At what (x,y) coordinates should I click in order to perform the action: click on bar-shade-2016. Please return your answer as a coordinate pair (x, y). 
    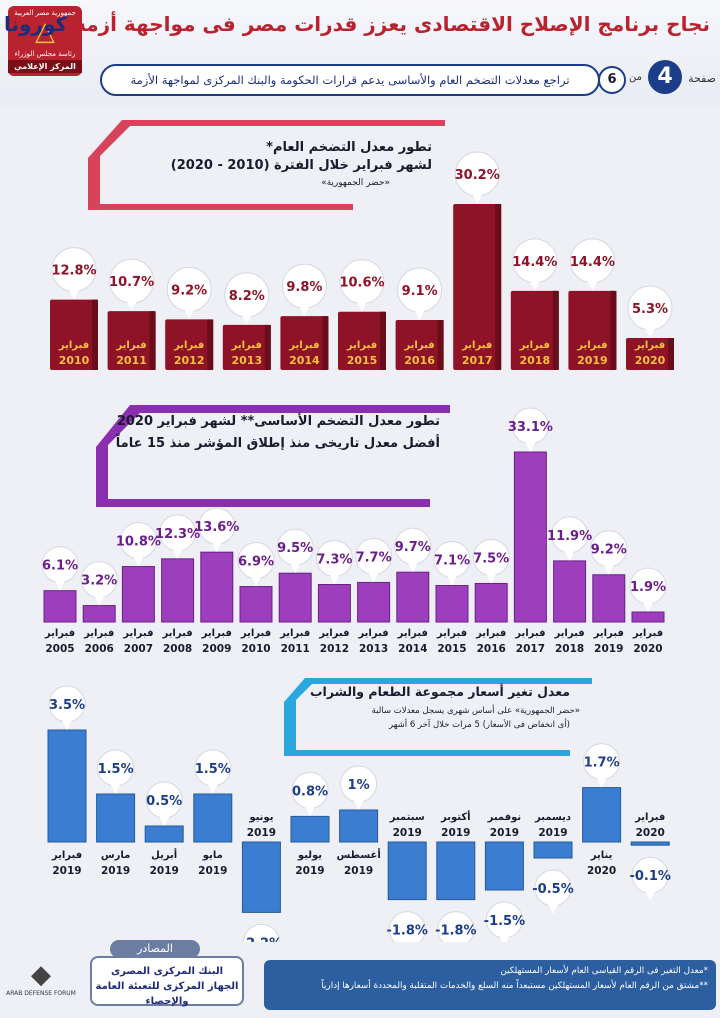
    Looking at the image, I should click on (440, 344).